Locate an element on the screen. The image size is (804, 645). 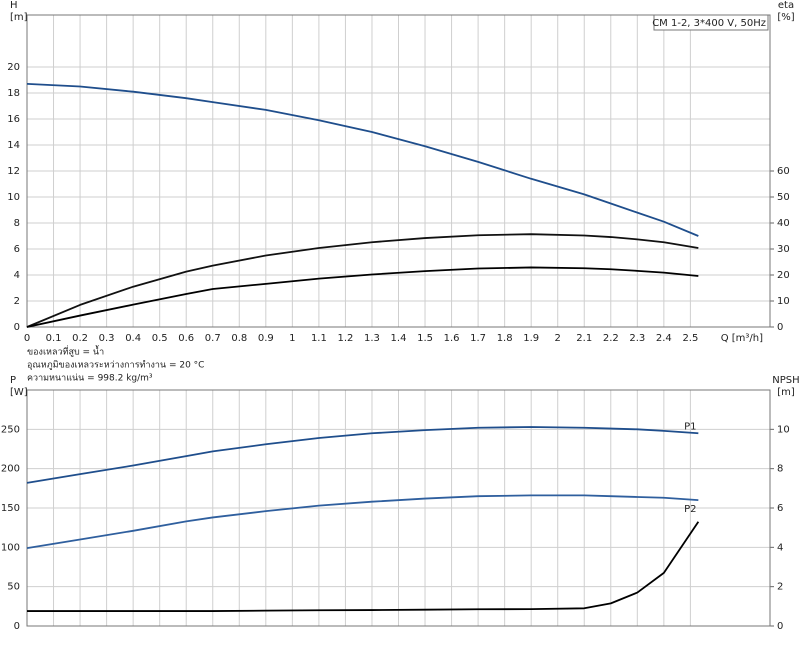
y-tick-label: 8 is located at coordinates (17, 223).